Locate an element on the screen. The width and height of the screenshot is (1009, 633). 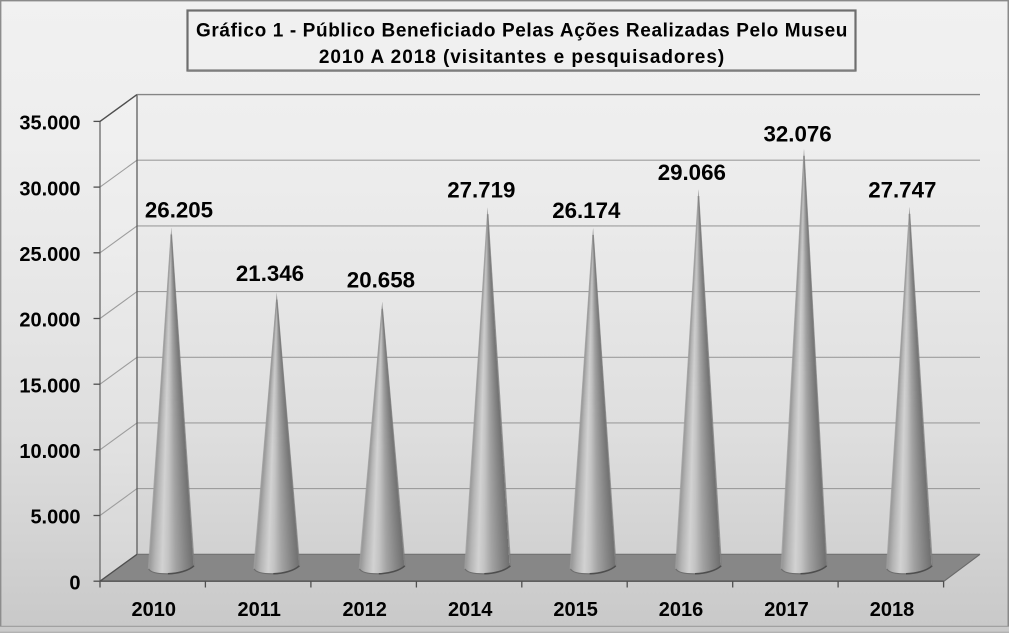
svg-text: 2010 is located at coordinates (154, 610).